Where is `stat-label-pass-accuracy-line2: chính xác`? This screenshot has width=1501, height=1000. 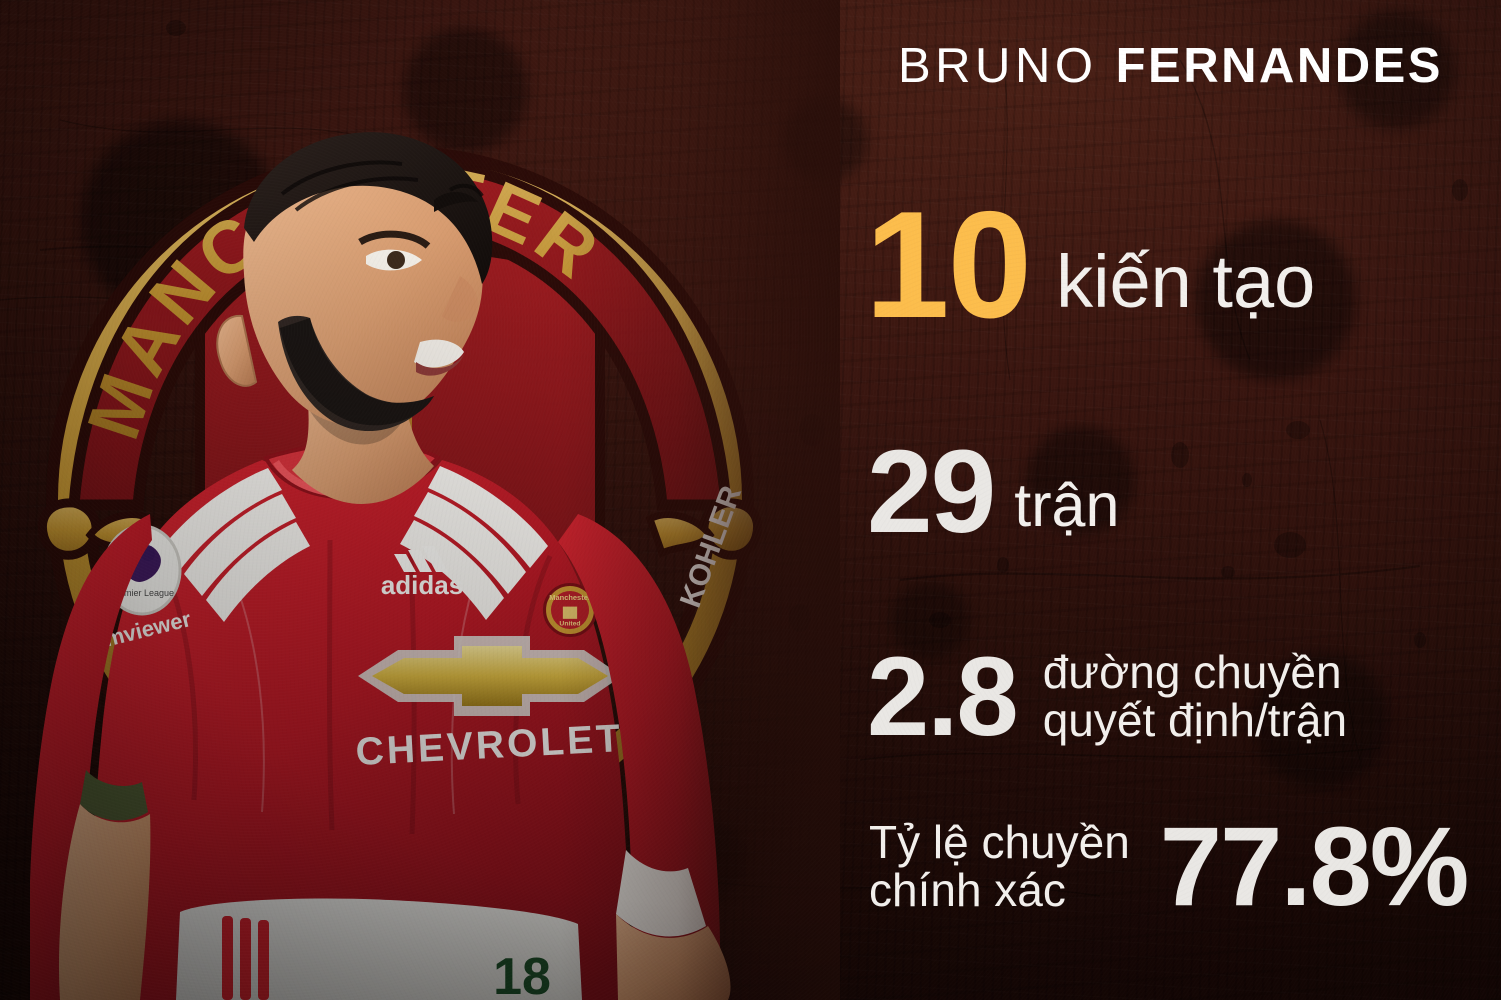
stat-label-pass-accuracy-line2: chính xác is located at coordinates (967, 889).